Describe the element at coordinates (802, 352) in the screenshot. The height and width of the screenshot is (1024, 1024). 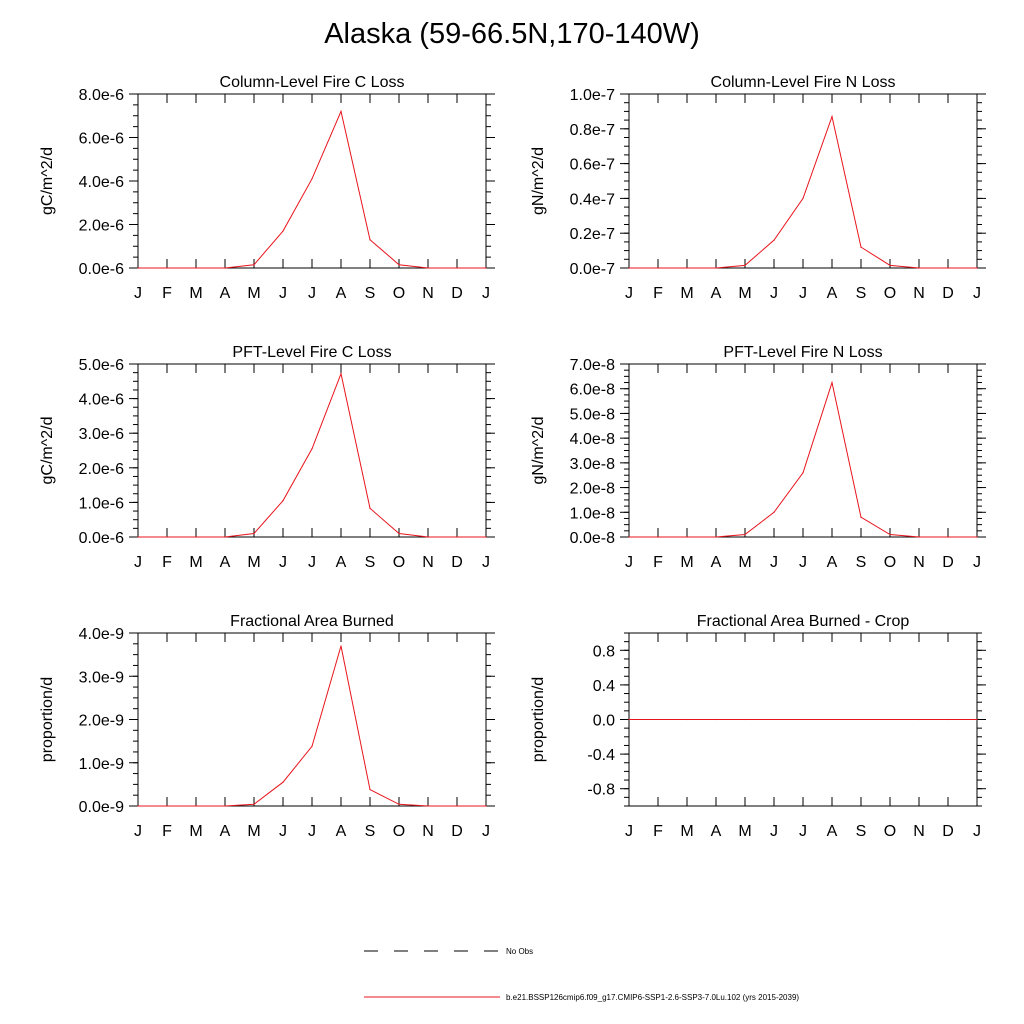
I see `chart-title: PFT-Level Fire N Loss` at that location.